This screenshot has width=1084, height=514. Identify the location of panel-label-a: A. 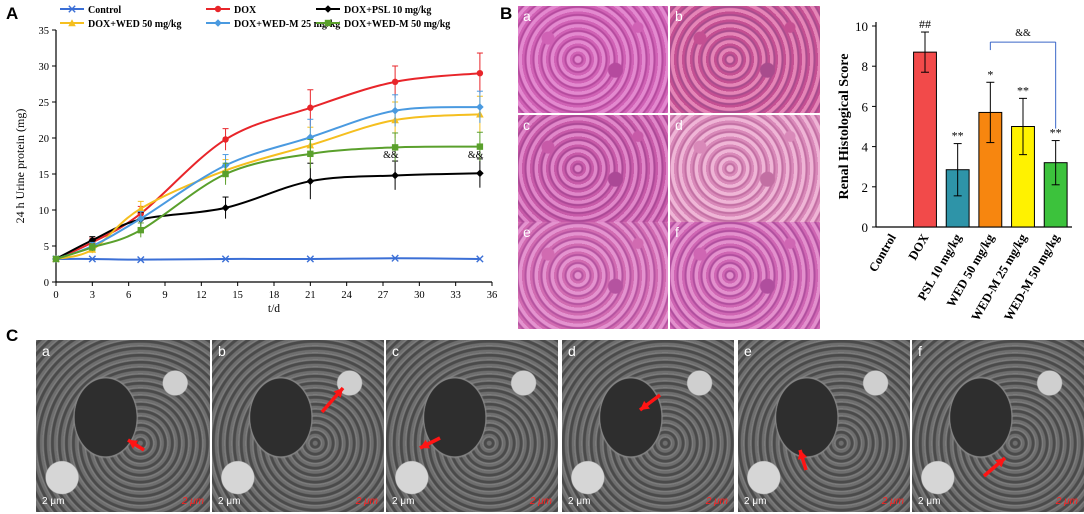
(12, 13).